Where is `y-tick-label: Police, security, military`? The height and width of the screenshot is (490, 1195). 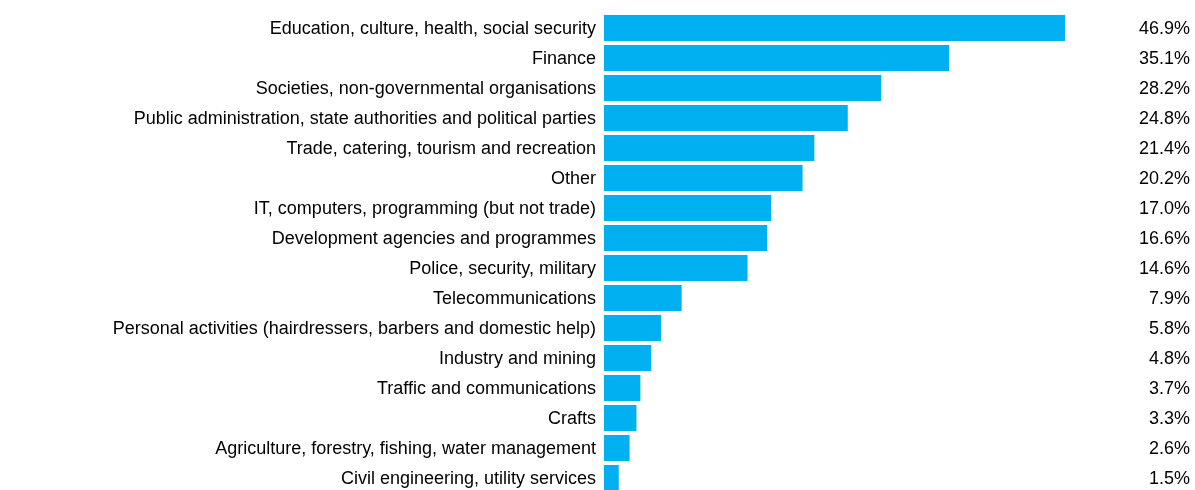
y-tick-label: Police, security, military is located at coordinates (502, 268).